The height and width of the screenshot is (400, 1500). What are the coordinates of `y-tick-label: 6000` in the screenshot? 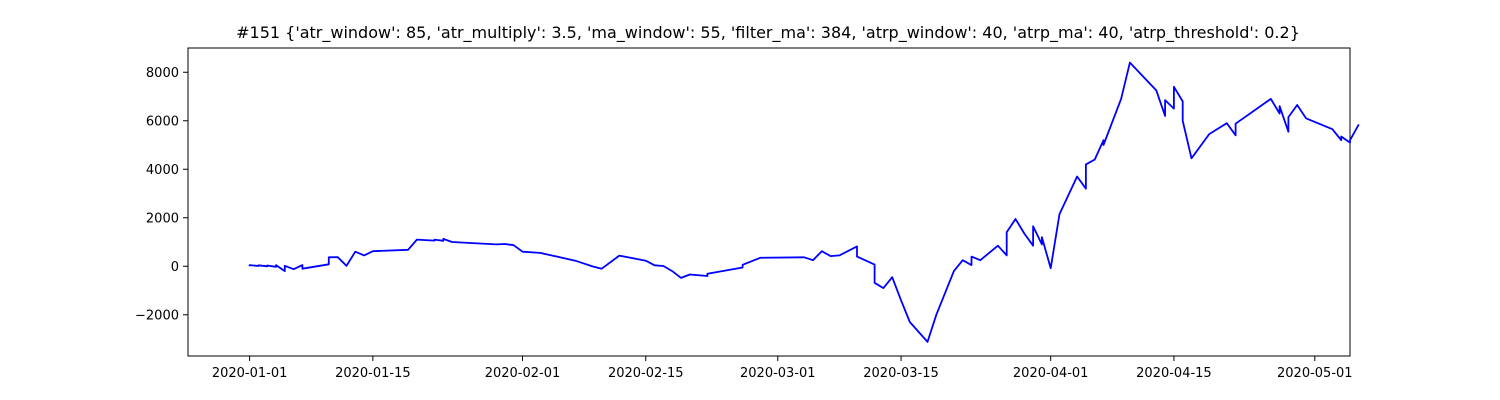 It's located at (162, 121).